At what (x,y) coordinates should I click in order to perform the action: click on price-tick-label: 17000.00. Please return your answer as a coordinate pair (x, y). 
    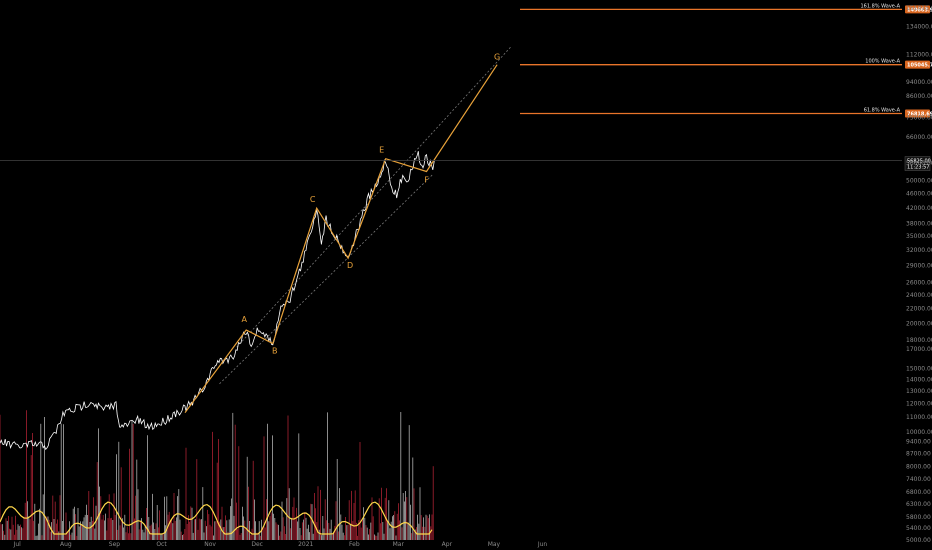
    Looking at the image, I should click on (919, 349).